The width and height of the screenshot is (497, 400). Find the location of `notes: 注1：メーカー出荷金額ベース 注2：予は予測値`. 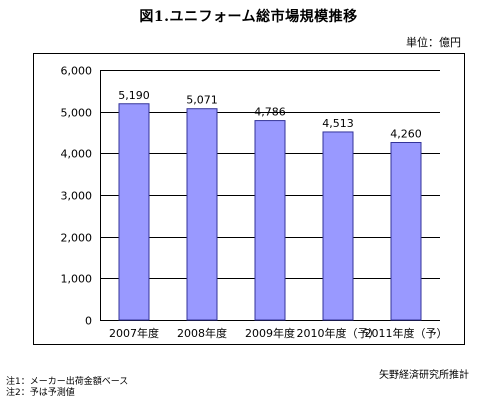

notes: 注1：メーカー出荷金額ベース 注2：予は予測値 is located at coordinates (67, 388).